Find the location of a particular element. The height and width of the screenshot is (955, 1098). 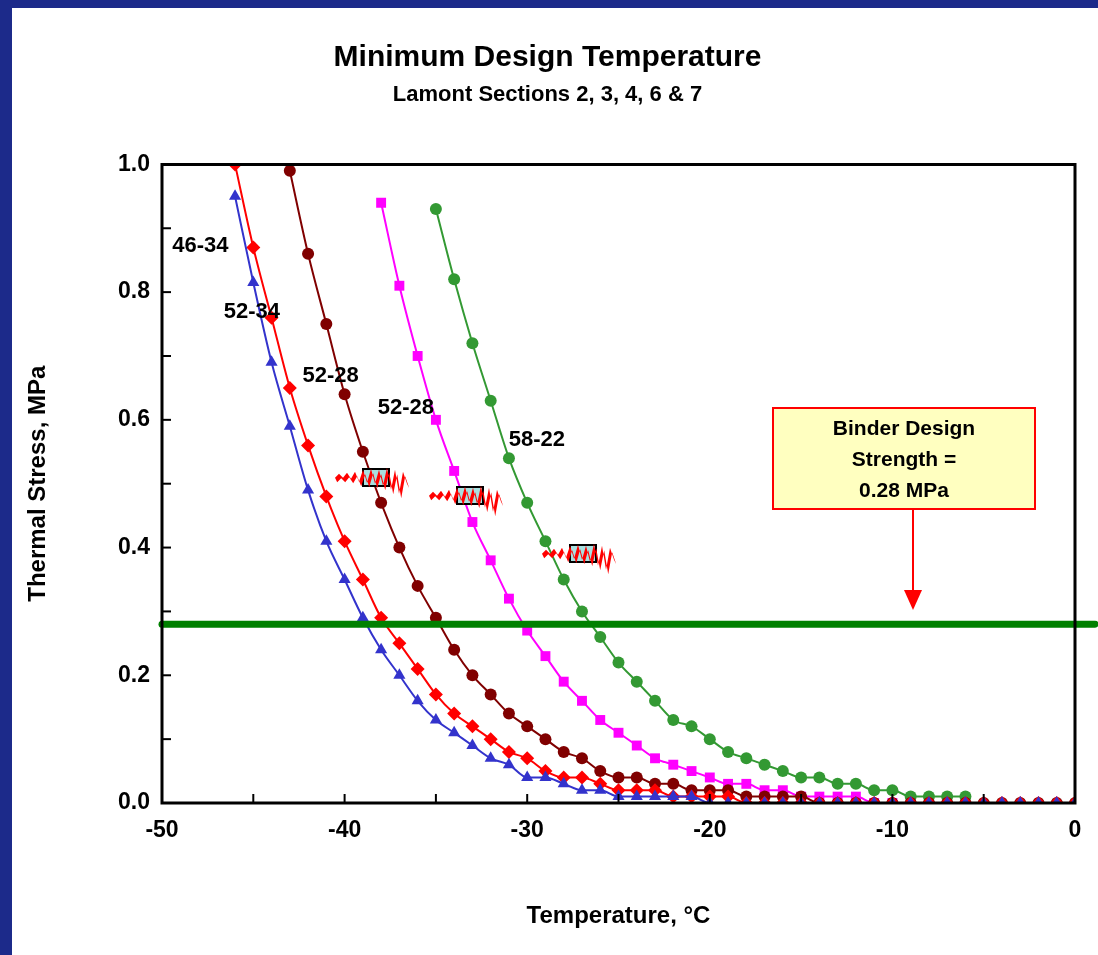

y-tick-label: 0.8 is located at coordinates (134, 290).